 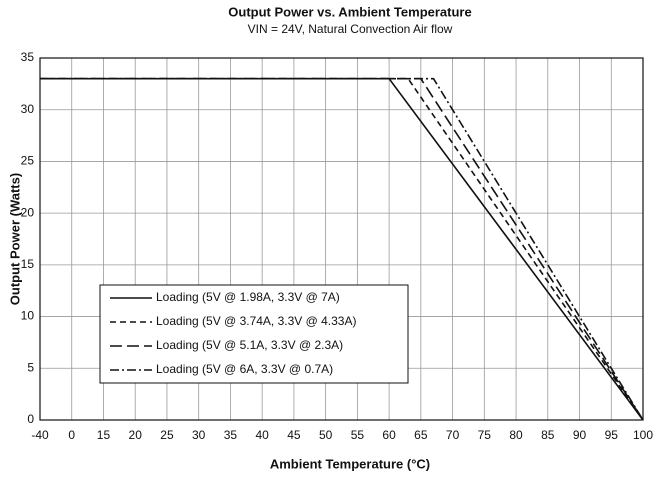 What do you see at coordinates (643, 435) in the screenshot?
I see `x-tick-label: 100` at bounding box center [643, 435].